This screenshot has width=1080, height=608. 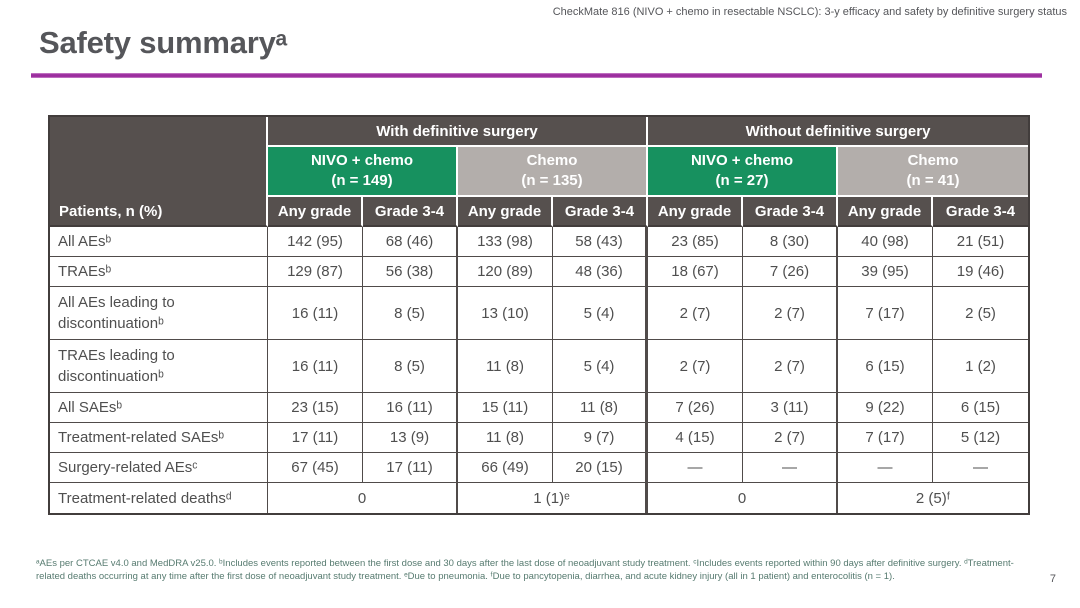 What do you see at coordinates (742, 180) in the screenshot?
I see `treatment-n: (n = 27)` at bounding box center [742, 180].